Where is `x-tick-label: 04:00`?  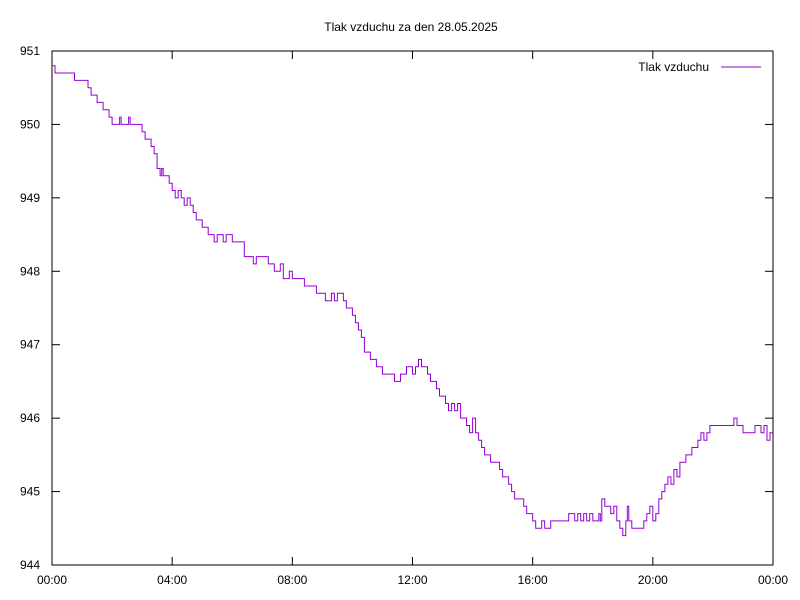
x-tick-label: 04:00 is located at coordinates (172, 580).